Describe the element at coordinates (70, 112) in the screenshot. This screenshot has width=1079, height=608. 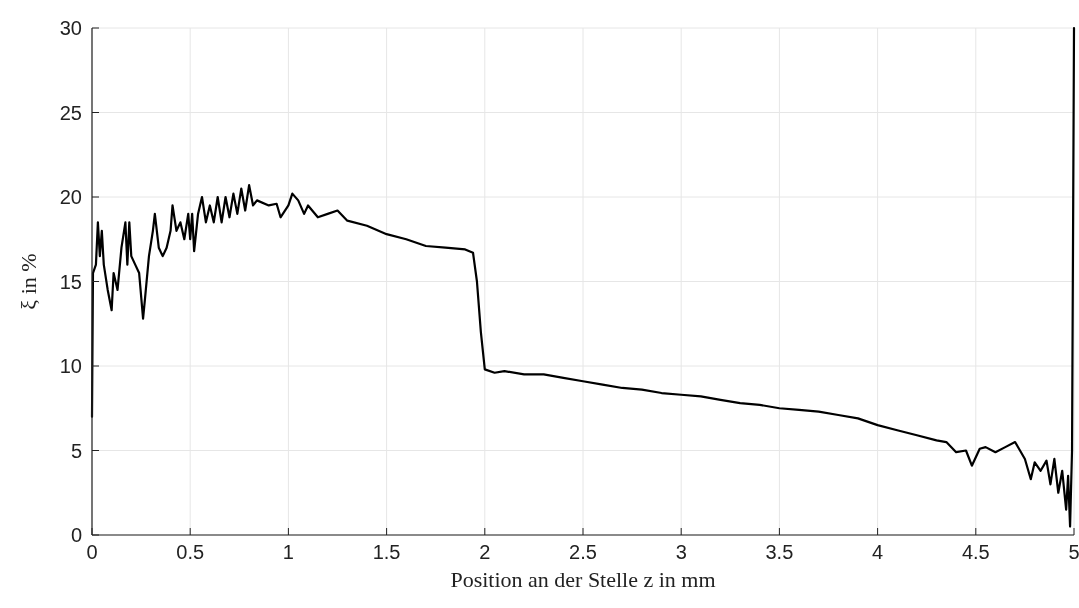
I see `y-tick-label: 25` at that location.